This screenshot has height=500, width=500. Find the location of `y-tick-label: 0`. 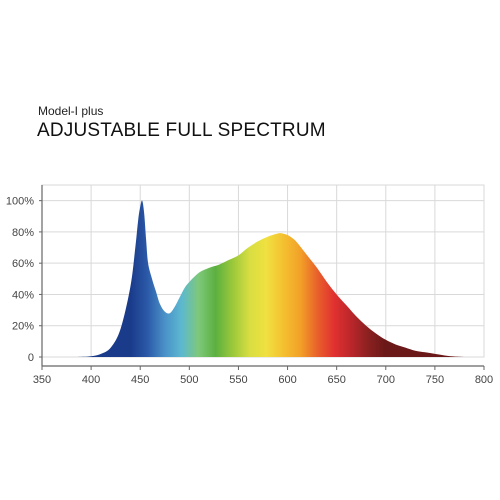

y-tick-label: 0 is located at coordinates (31, 358).